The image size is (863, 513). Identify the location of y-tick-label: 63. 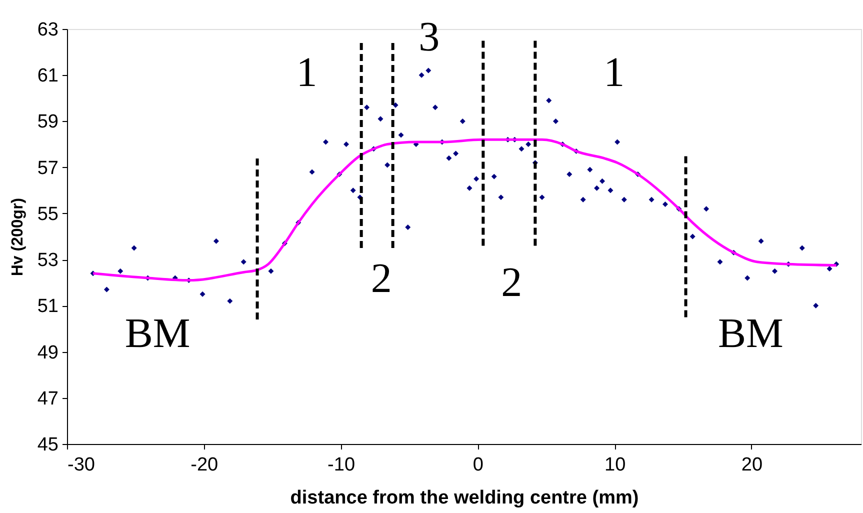
(47, 30).